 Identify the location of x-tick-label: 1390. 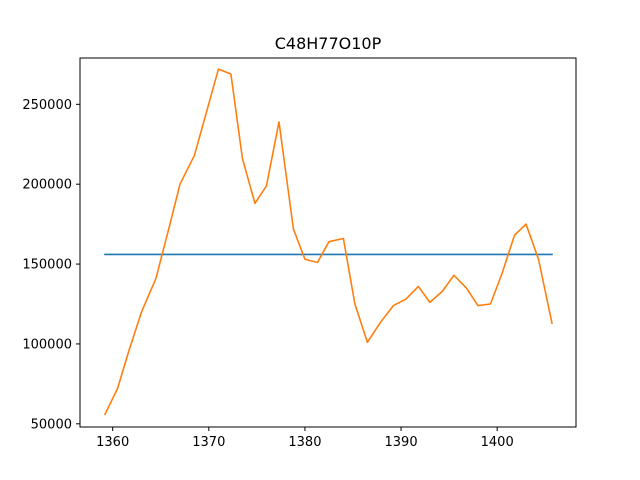
(401, 442).